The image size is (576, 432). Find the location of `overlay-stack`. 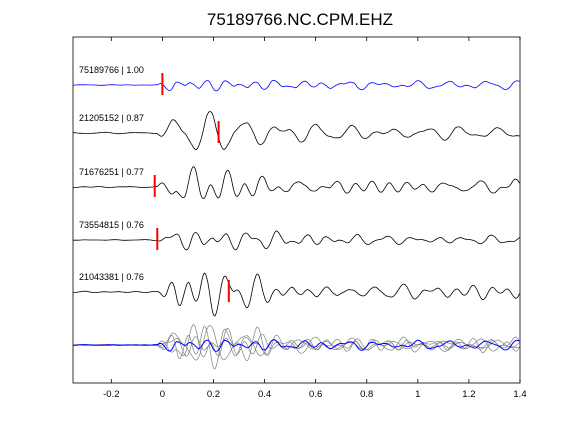

overlay-stack is located at coordinates (296, 347).